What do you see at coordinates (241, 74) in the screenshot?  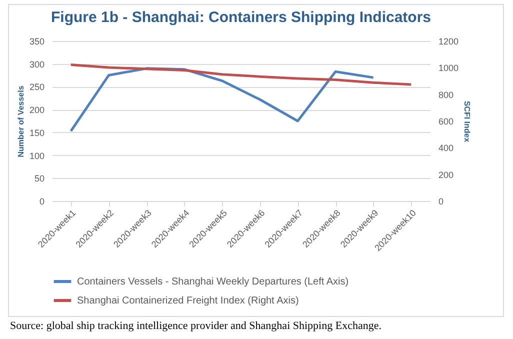 I see `line-series` at bounding box center [241, 74].